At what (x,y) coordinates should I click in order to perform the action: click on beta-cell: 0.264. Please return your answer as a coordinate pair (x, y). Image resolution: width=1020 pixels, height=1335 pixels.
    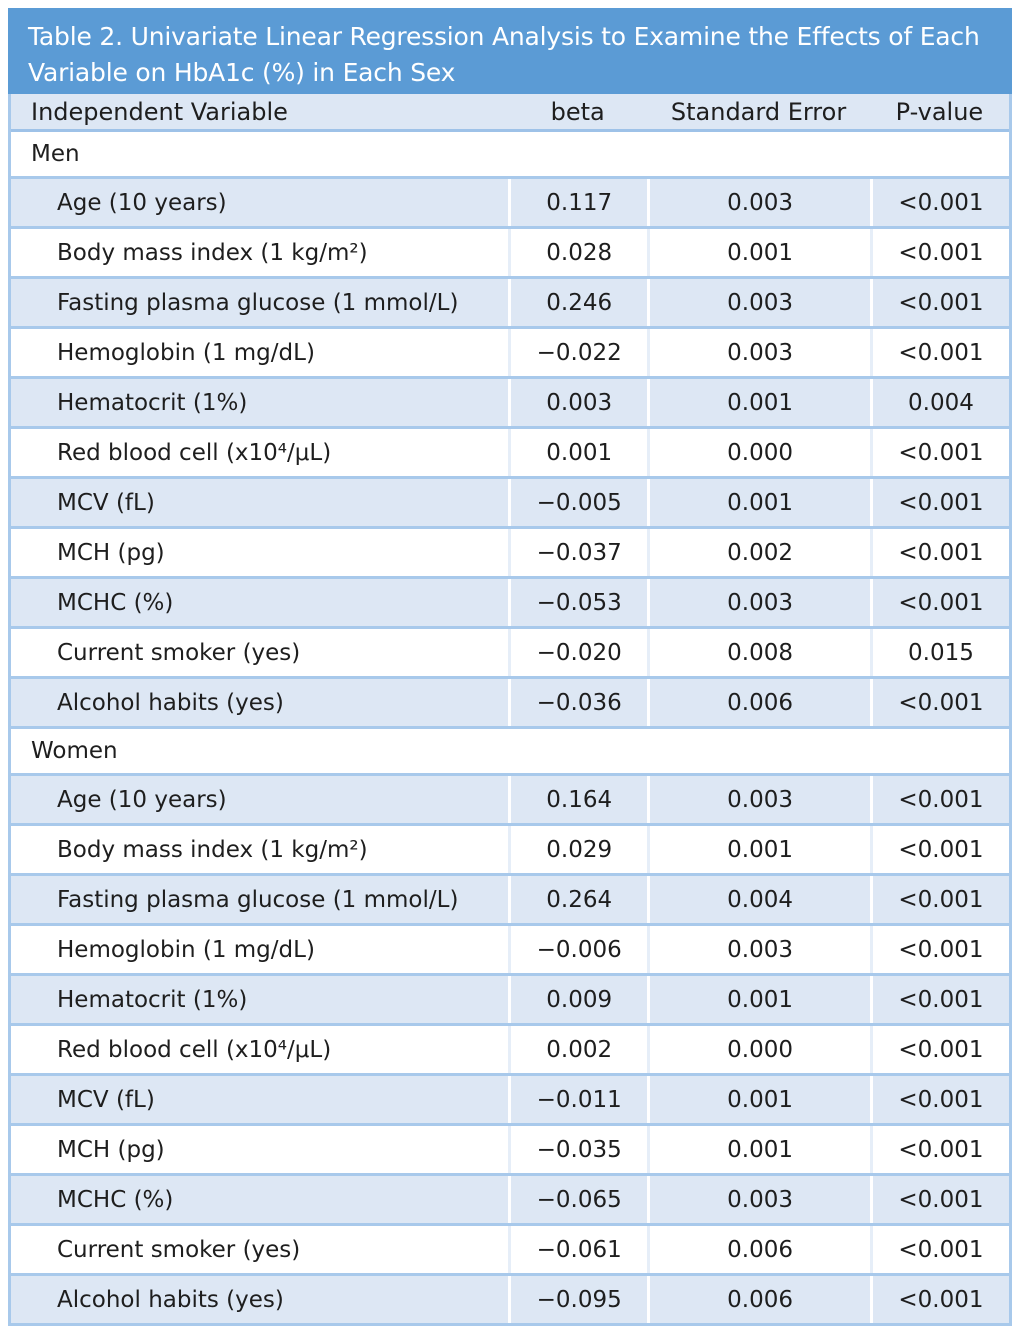
    Looking at the image, I should click on (577, 899).